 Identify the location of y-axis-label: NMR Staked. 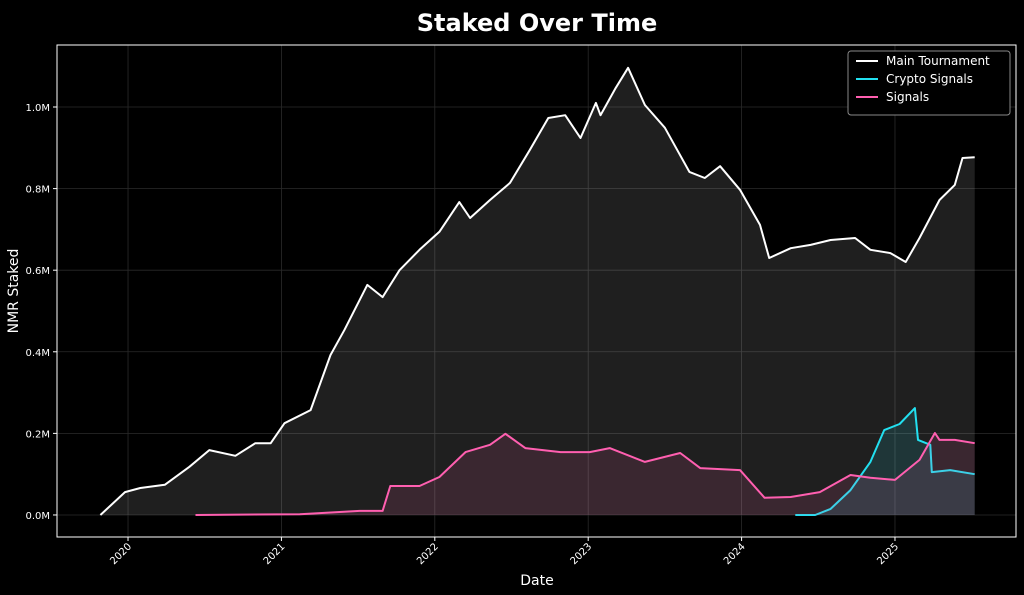
(14, 291).